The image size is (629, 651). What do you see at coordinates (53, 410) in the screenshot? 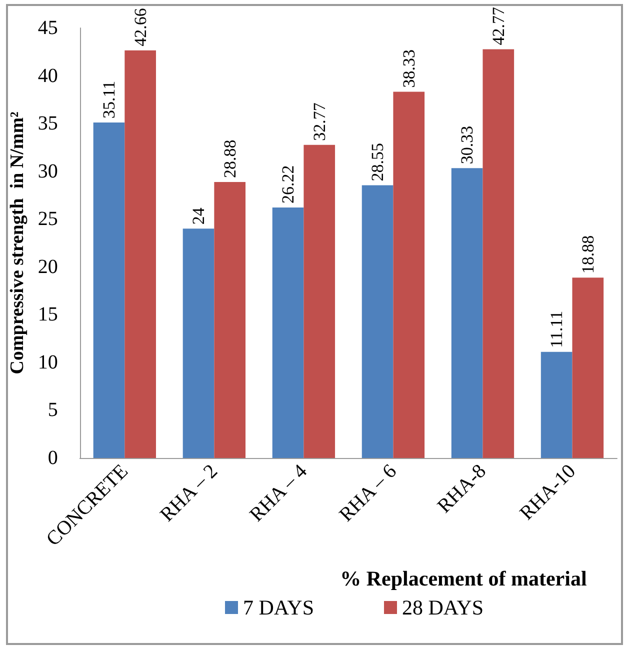
I see `y-tick-label: 5` at bounding box center [53, 410].